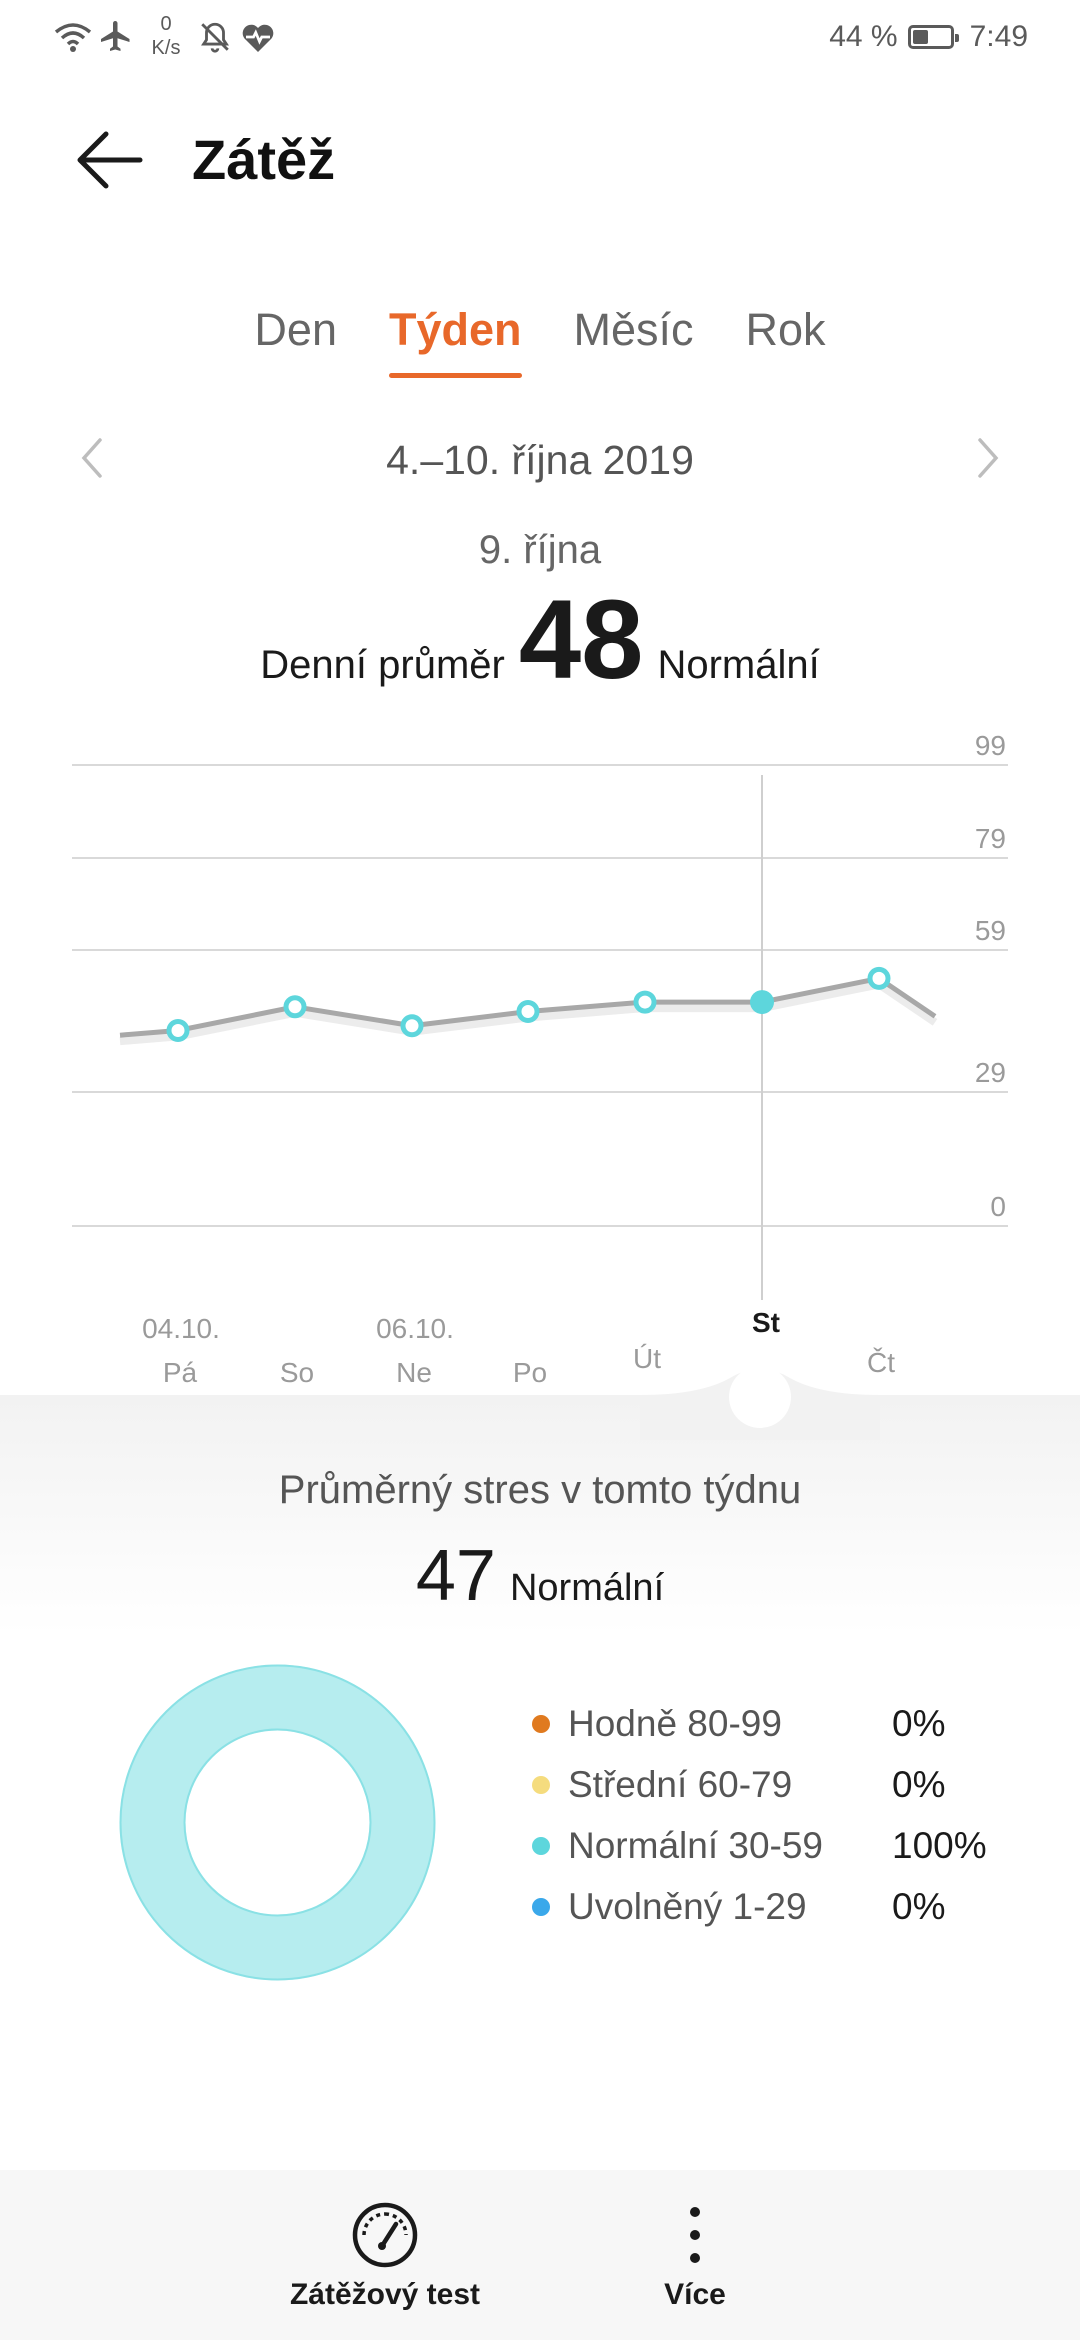 This screenshot has width=1080, height=2340. What do you see at coordinates (455, 1576) in the screenshot?
I see `week-summary-value: 47` at bounding box center [455, 1576].